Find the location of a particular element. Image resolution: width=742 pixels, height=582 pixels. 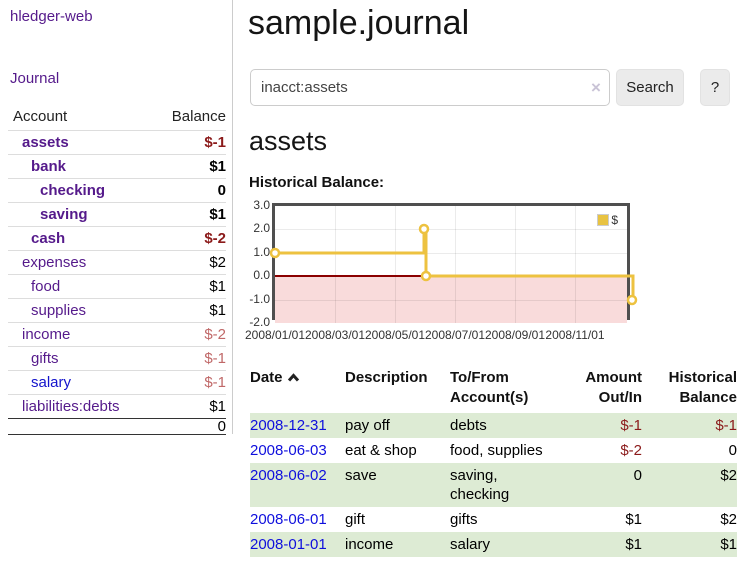

transaction-accounts: gifts is located at coordinates (464, 519).